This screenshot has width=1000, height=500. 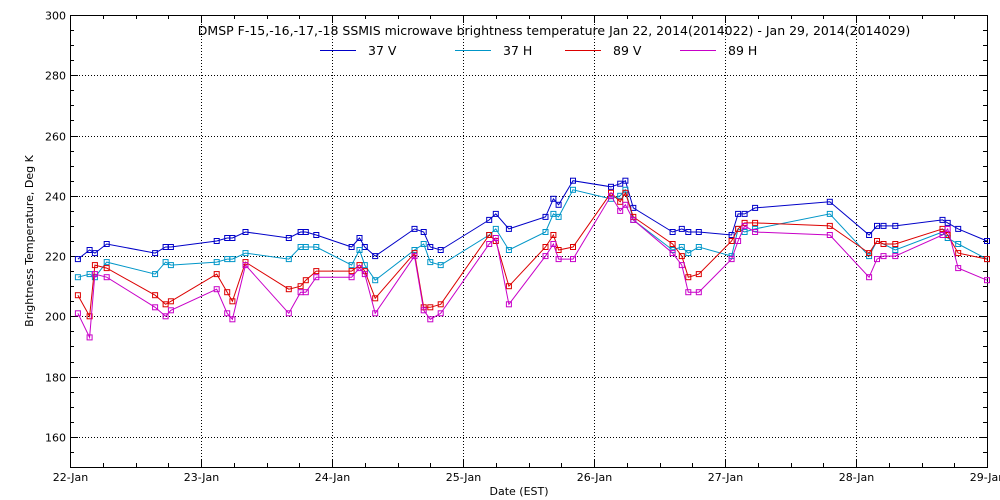 What do you see at coordinates (55, 16) in the screenshot?
I see `y-tick-label: 300` at bounding box center [55, 16].